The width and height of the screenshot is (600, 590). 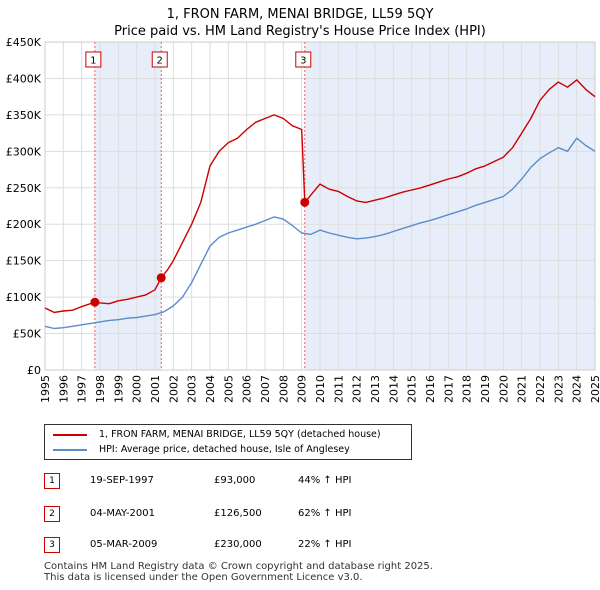 What do you see at coordinates (235, 480) in the screenshot?
I see `sale-price: £93,000` at bounding box center [235, 480].